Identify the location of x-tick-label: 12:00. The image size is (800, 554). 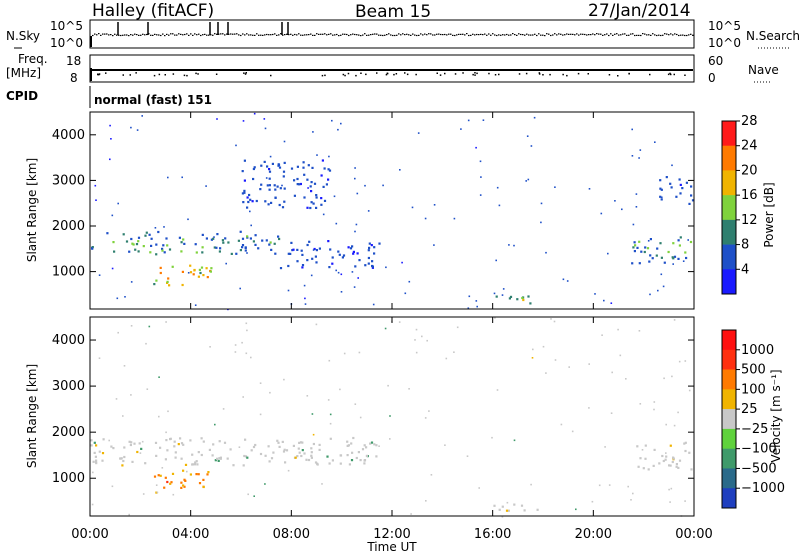
(391, 534).